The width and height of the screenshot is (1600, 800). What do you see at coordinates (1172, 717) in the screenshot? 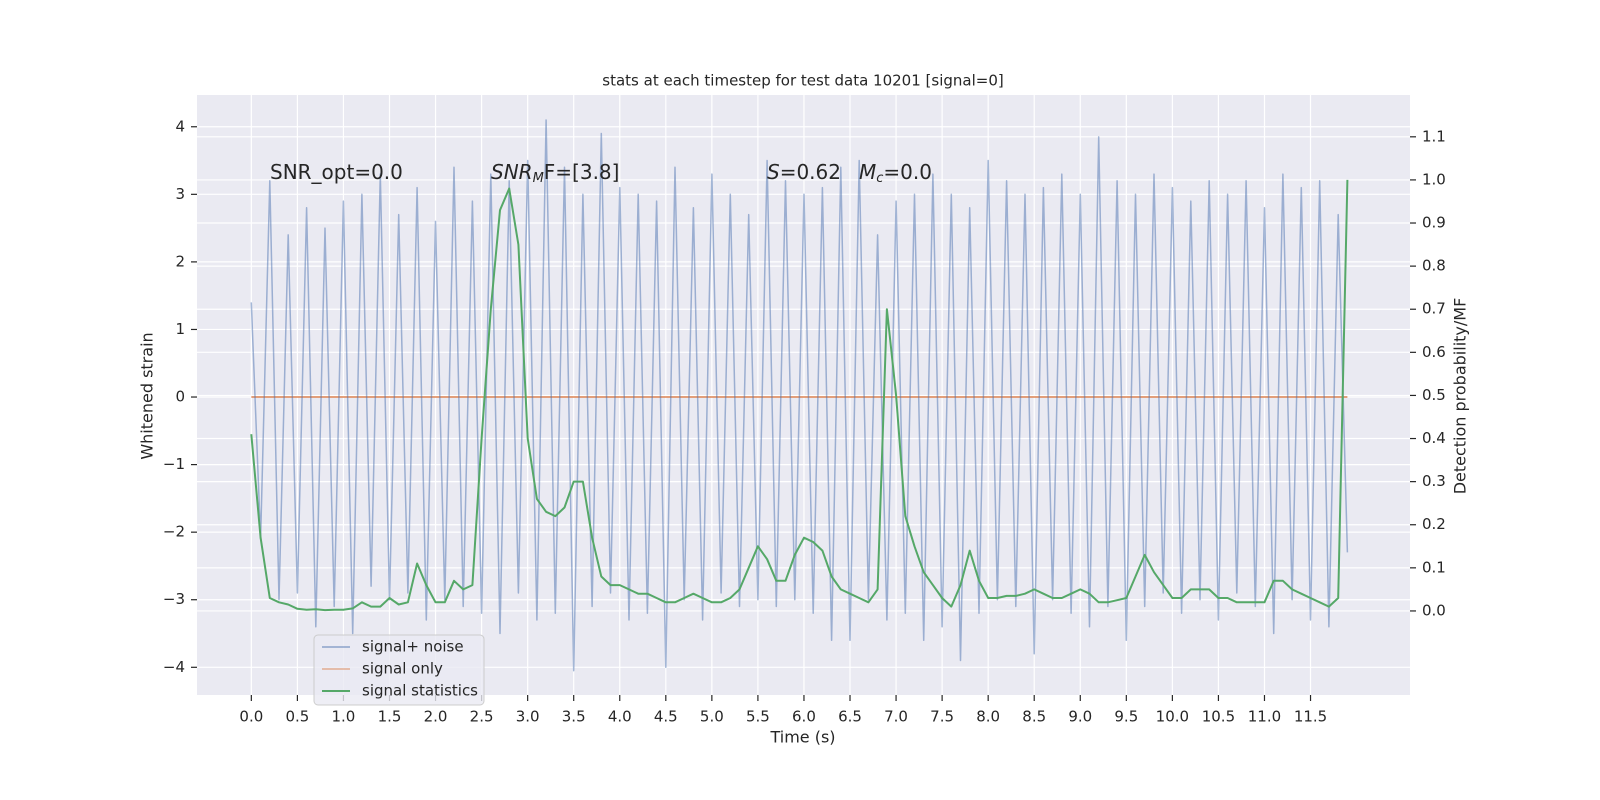
I see `x-tick-label: 10.0` at bounding box center [1172, 717].